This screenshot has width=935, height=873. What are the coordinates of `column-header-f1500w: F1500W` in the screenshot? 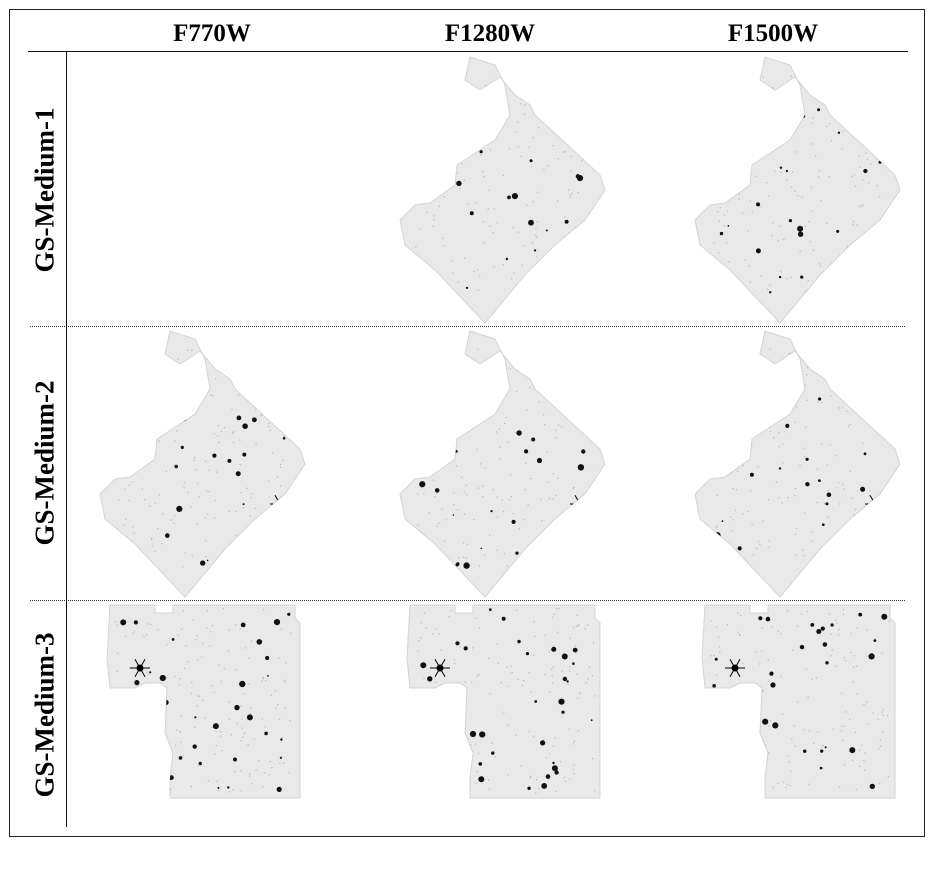 It's located at (773, 33).